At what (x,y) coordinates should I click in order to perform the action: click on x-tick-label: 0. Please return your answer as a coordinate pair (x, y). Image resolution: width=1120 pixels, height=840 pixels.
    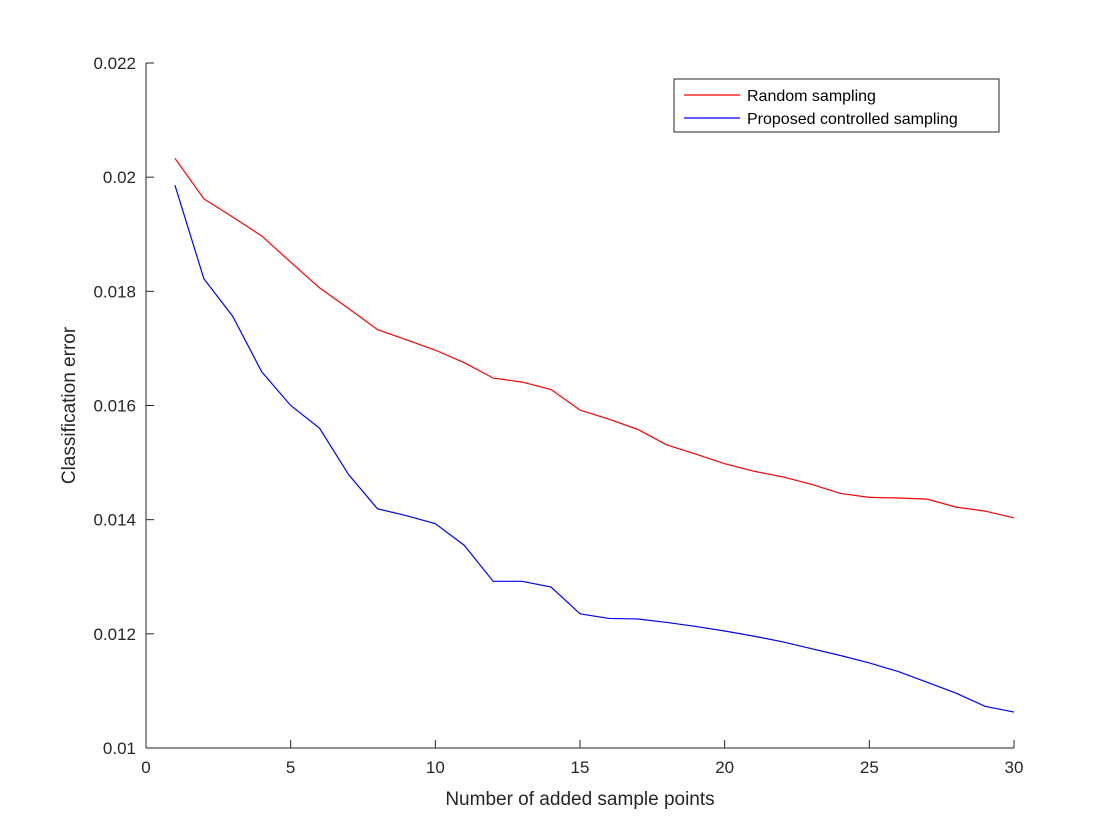
    Looking at the image, I should click on (145, 767).